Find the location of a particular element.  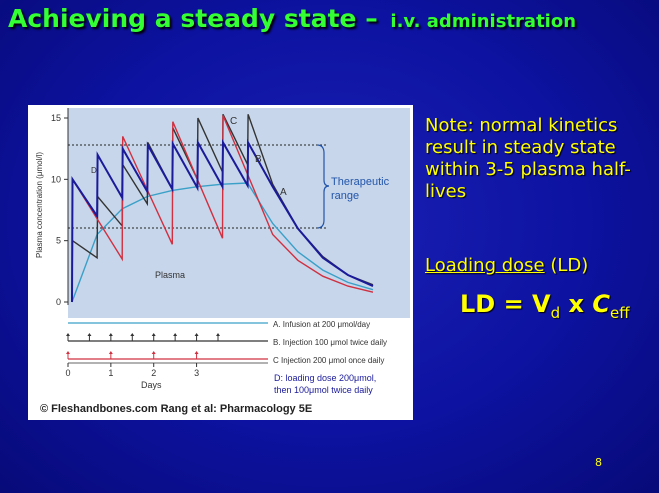

plasma-label: Plasma is located at coordinates (170, 275).